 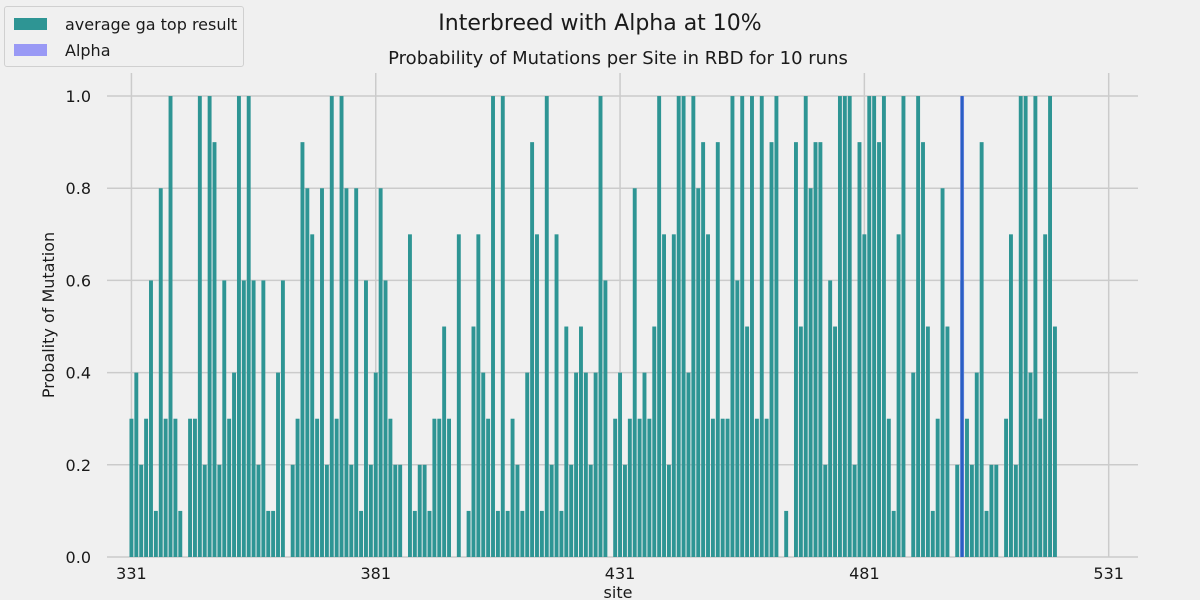 What do you see at coordinates (88, 50) in the screenshot?
I see `legend-label-alpha: Alpha` at bounding box center [88, 50].